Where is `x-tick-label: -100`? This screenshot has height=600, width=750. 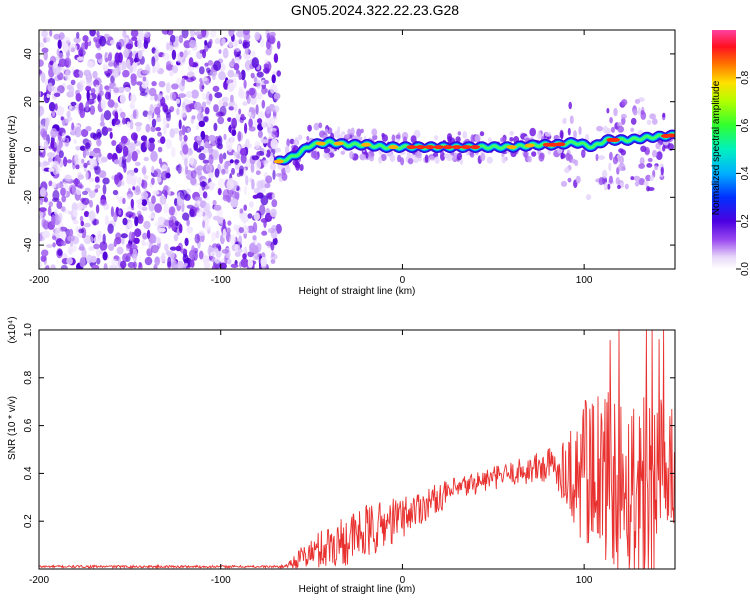
x-tick-label: -100 is located at coordinates (221, 280).